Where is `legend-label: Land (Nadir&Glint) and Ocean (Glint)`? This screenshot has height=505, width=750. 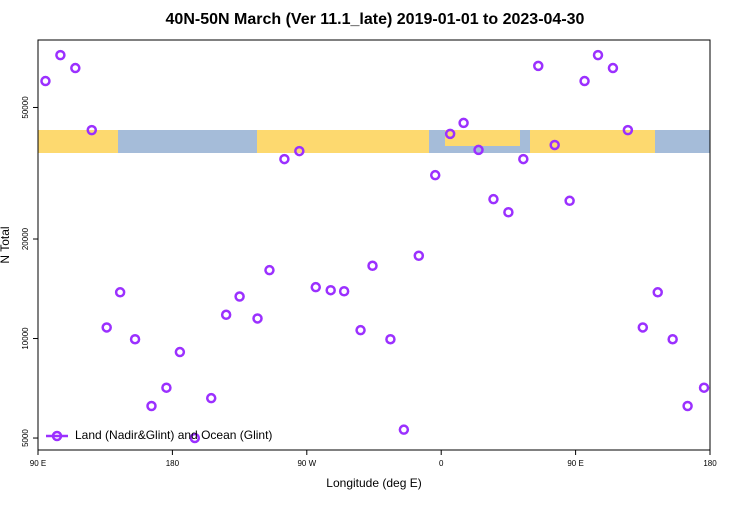
legend-label: Land (Nadir&Glint) and Ocean (Glint) is located at coordinates (173, 435).